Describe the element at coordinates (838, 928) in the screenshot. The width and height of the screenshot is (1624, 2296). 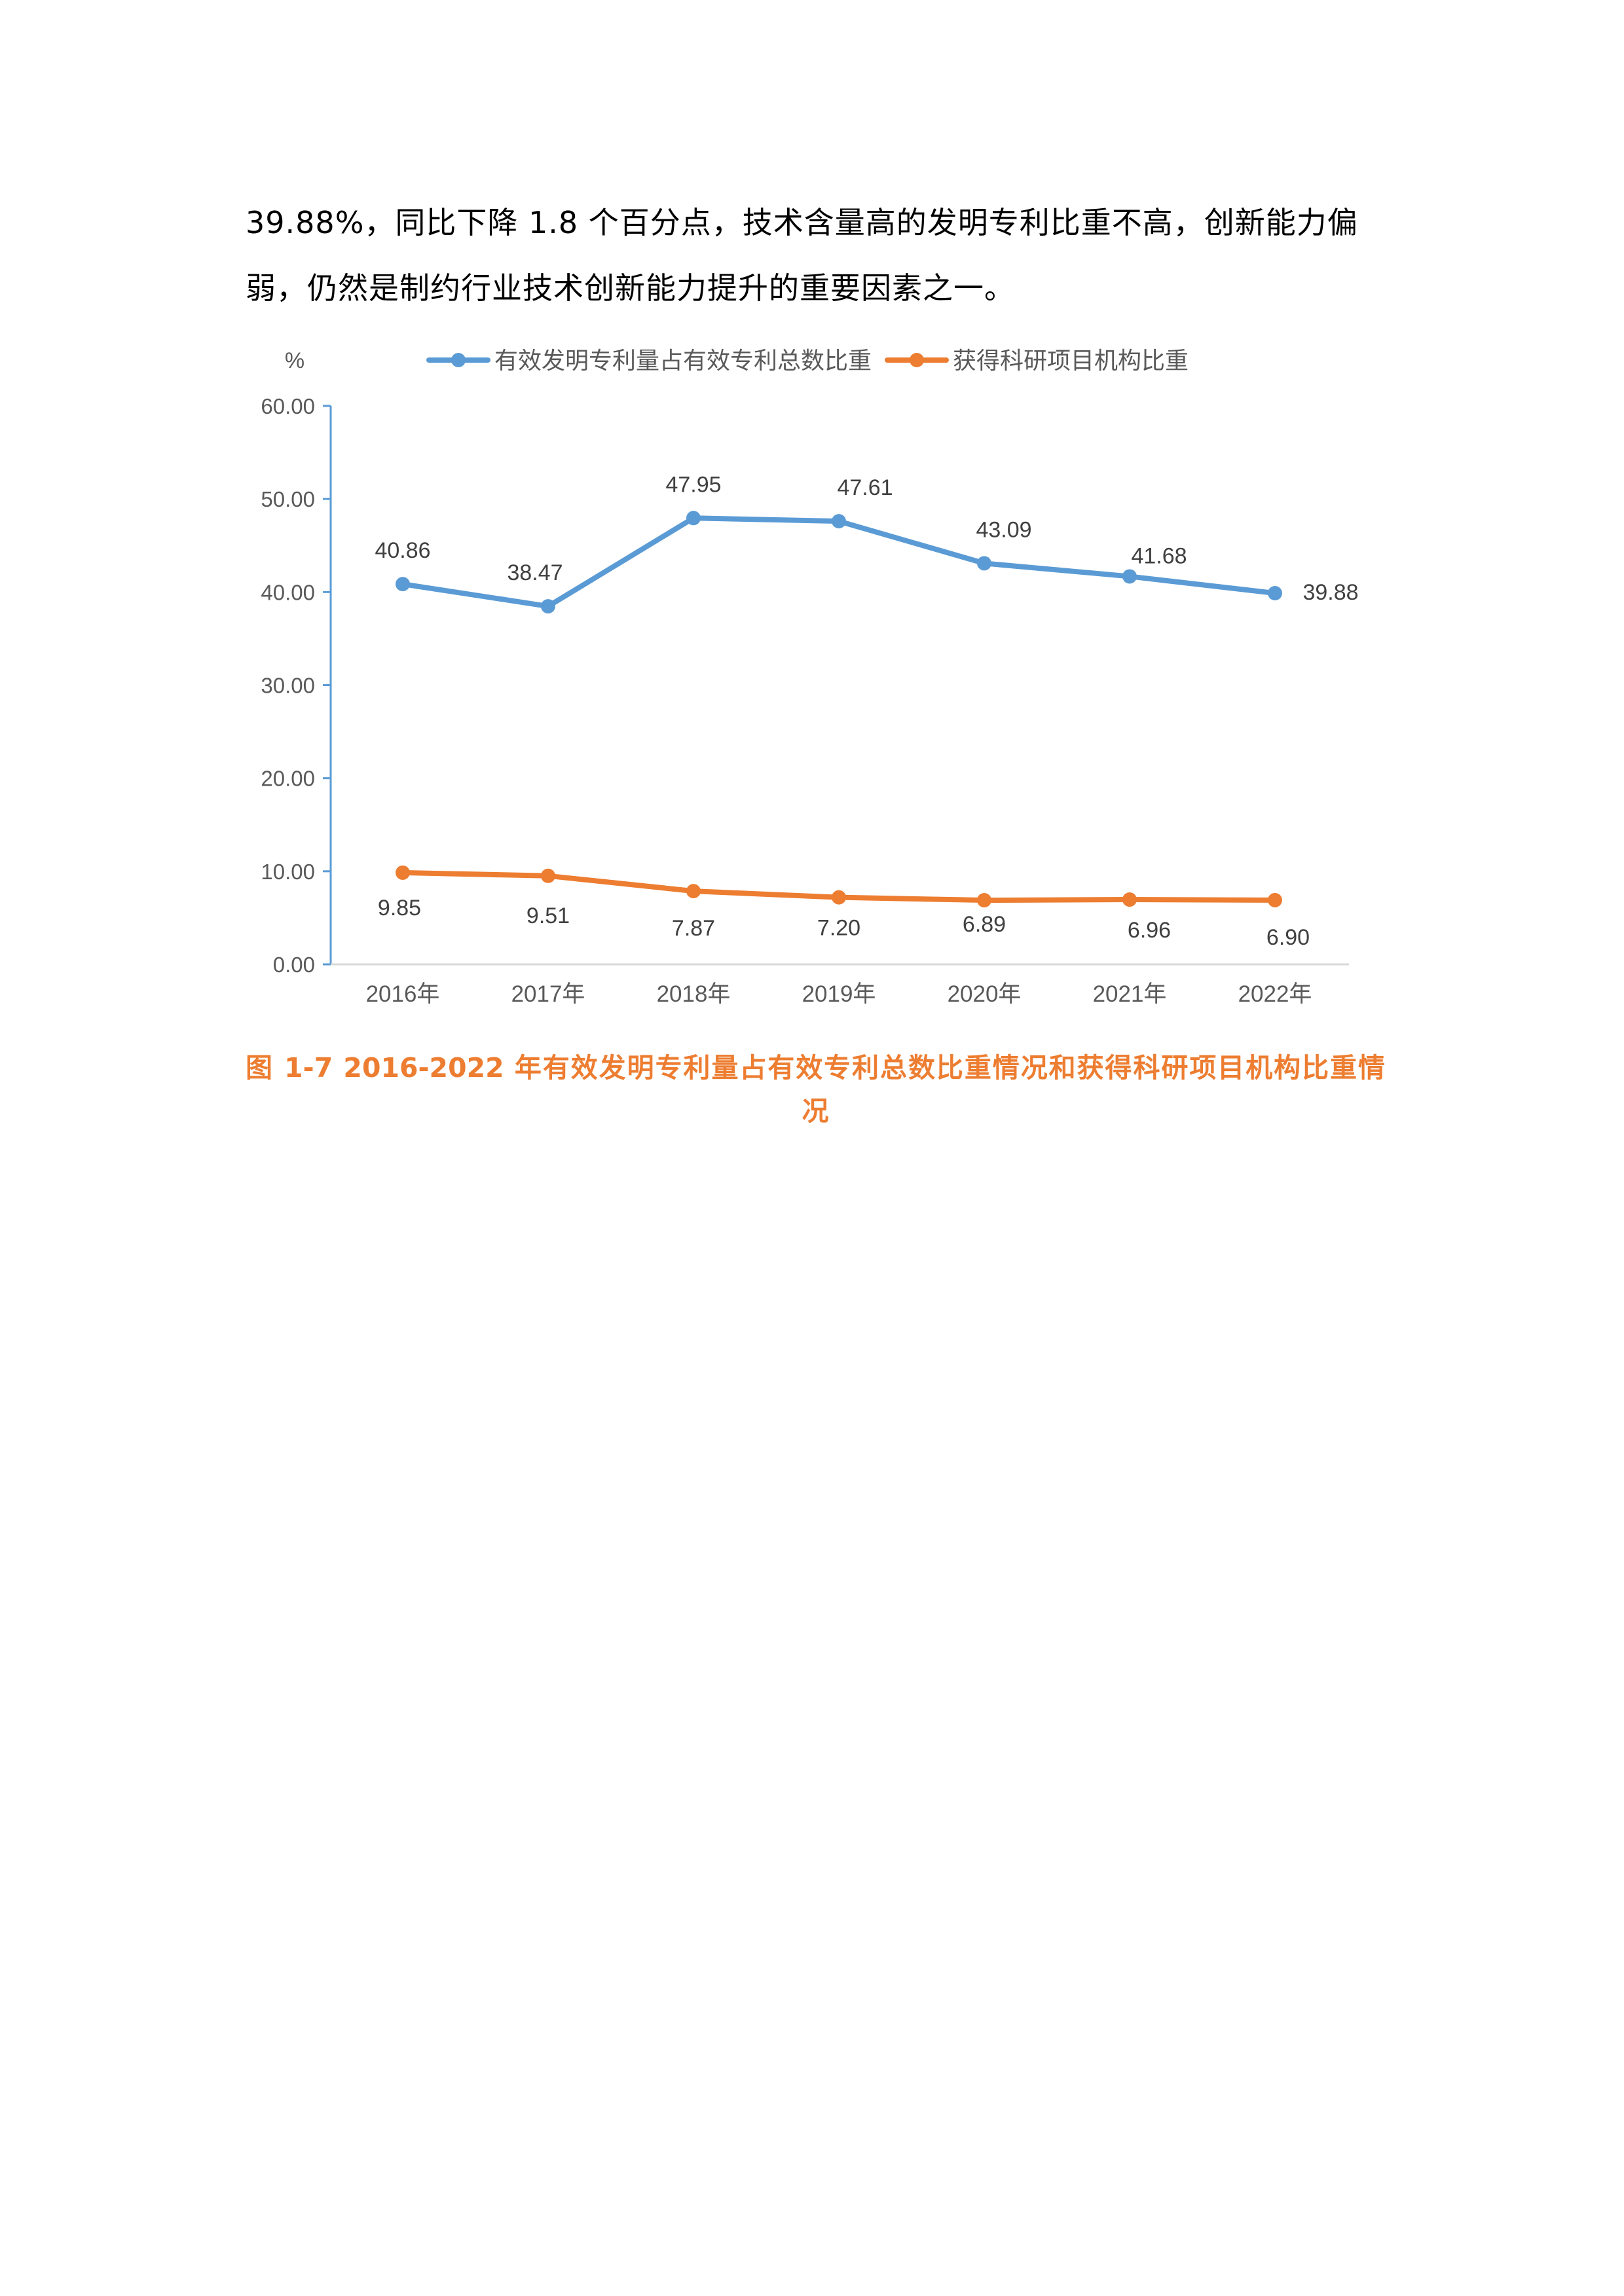
I see `data-label: 7.20` at that location.